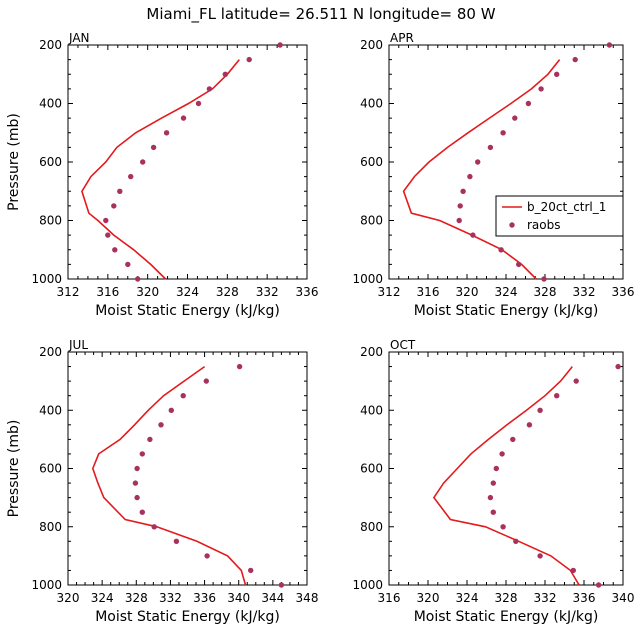  Describe the element at coordinates (559, 216) in the screenshot. I see `legend-box` at that location.